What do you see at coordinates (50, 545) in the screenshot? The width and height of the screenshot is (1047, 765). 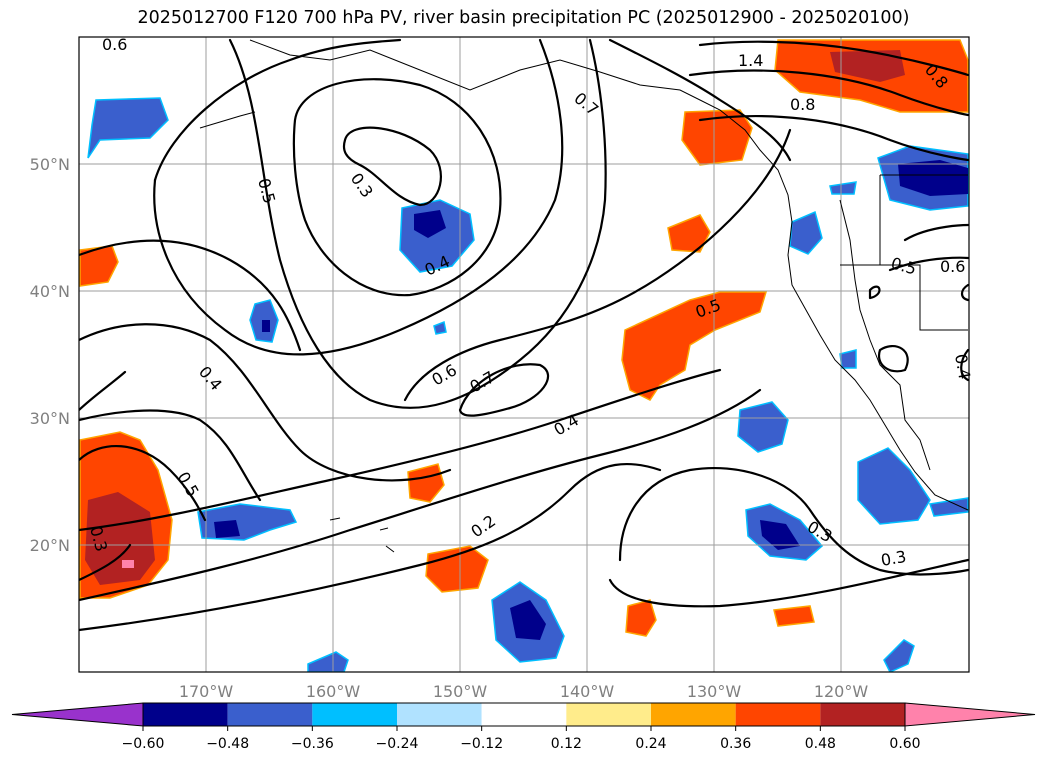 I see `lat-tick-label: 20°N` at bounding box center [50, 545].